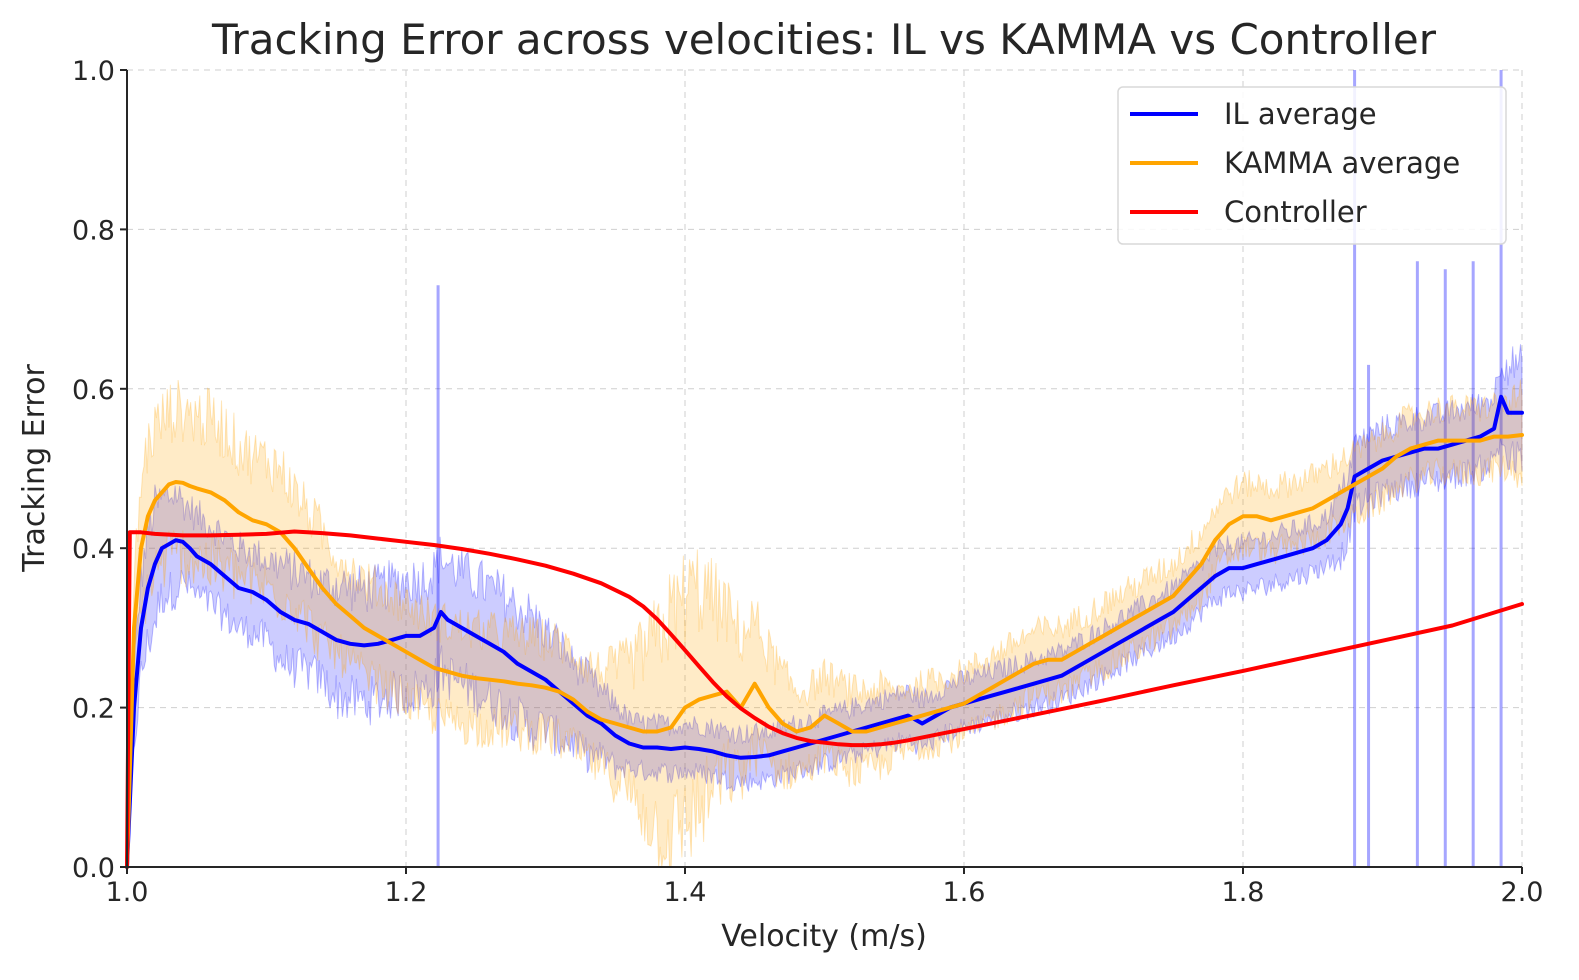 This screenshot has width=1579, height=980. What do you see at coordinates (1522, 892) in the screenshot?
I see `x-tick-label: 2.0` at bounding box center [1522, 892].